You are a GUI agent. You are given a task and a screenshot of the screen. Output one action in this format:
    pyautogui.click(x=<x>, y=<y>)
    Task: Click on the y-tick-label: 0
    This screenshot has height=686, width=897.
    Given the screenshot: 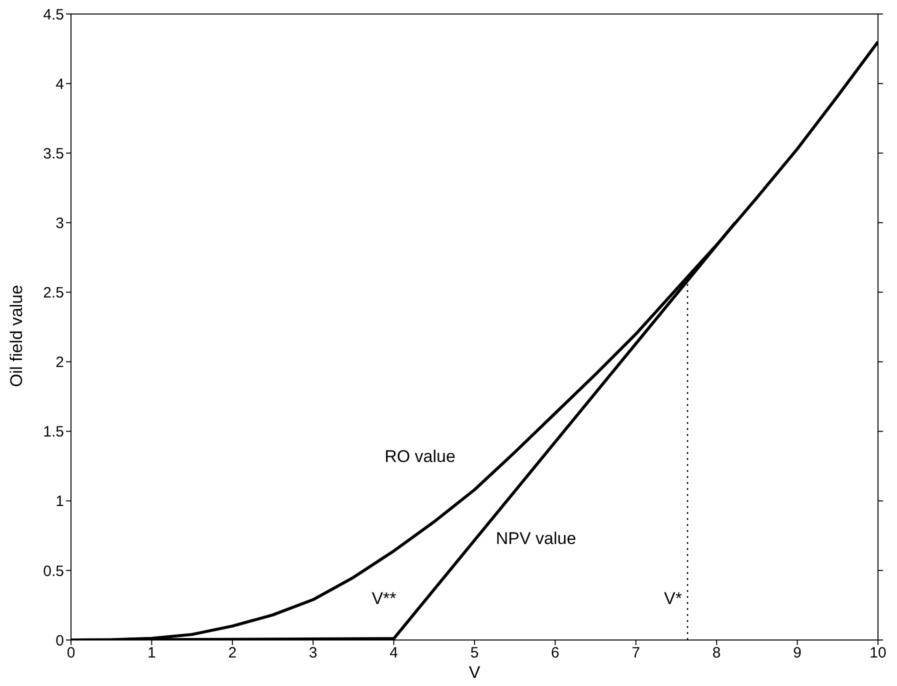 What is the action you would take?
    pyautogui.click(x=60, y=641)
    